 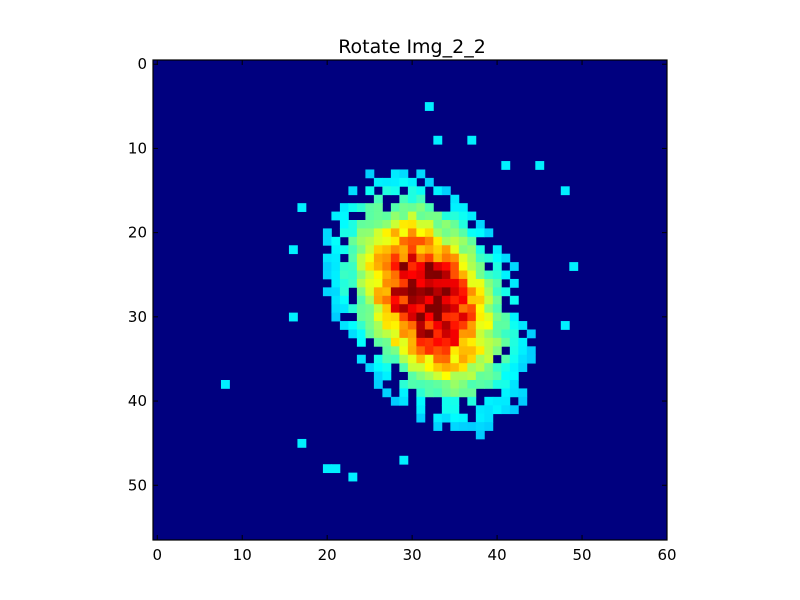 What do you see at coordinates (666, 555) in the screenshot?
I see `x-tick-label: 60` at bounding box center [666, 555].